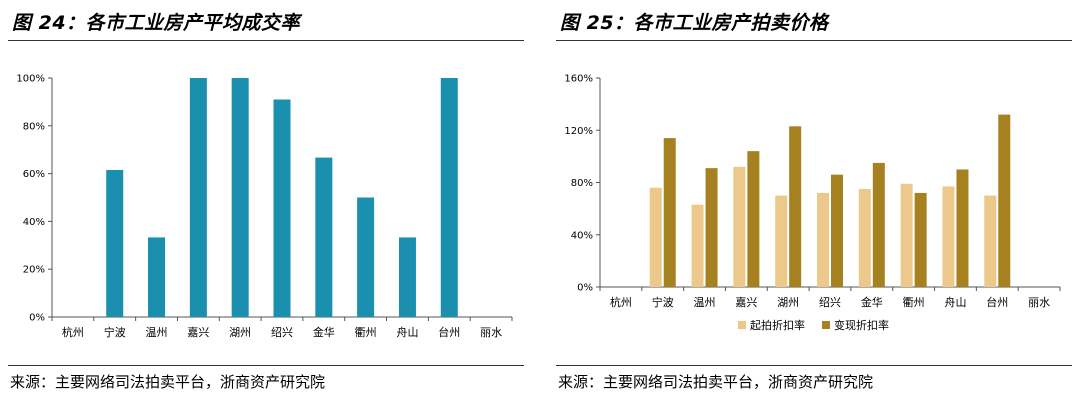 The height and width of the screenshot is (400, 1080). Describe the element at coordinates (156, 23) in the screenshot. I see `left-figure-title: 图 24：各市工业房产平均成交率` at that location.